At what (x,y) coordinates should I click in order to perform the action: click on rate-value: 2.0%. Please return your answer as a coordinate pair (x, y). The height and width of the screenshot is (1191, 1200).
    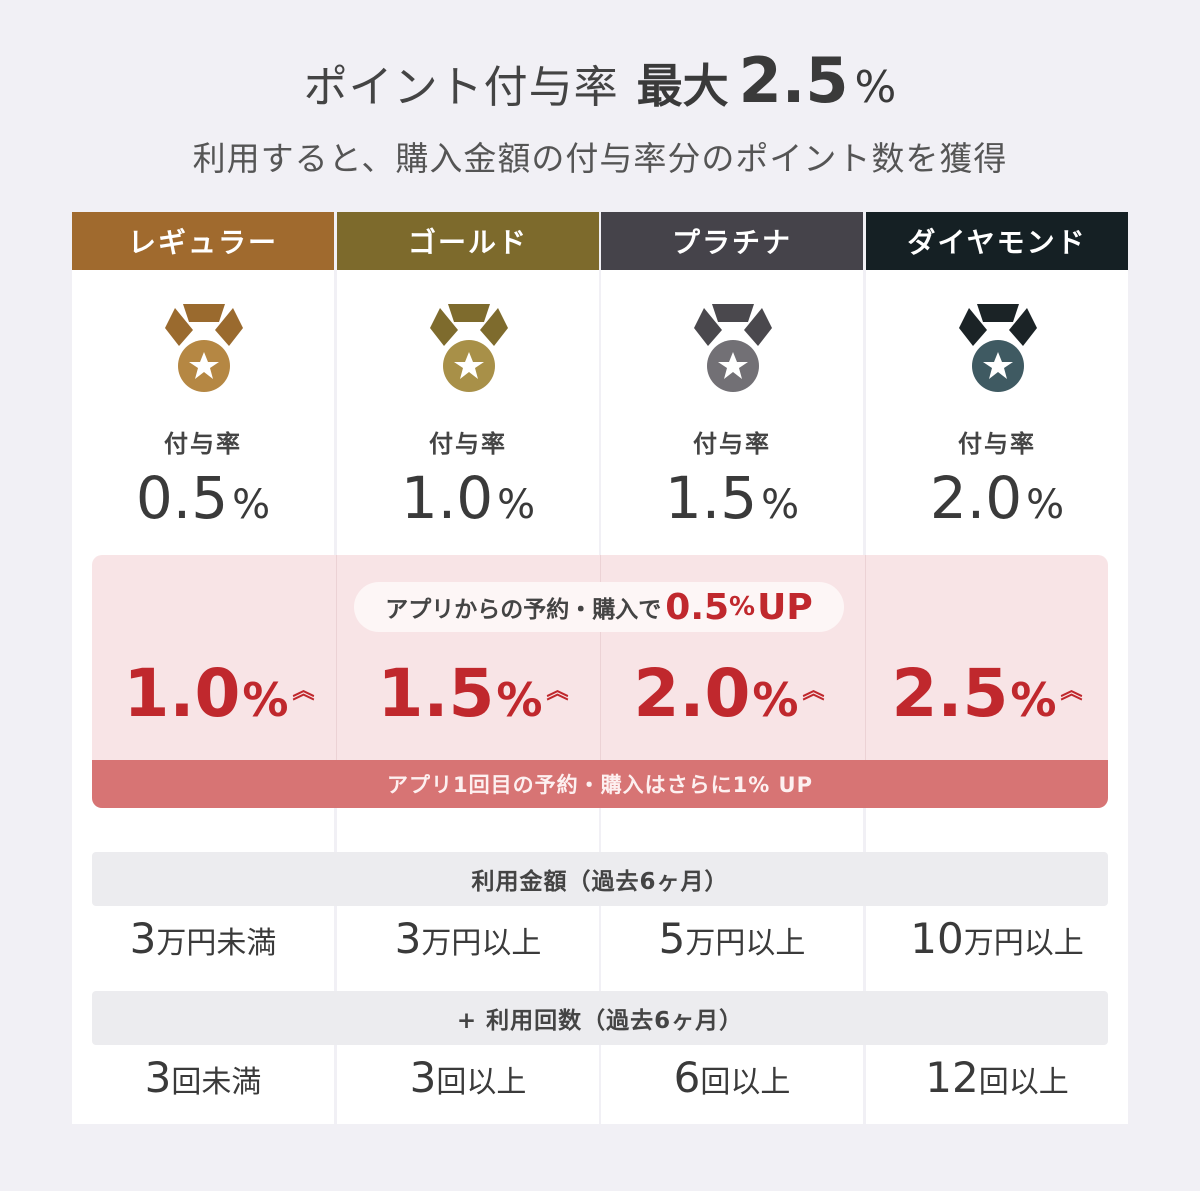
    Looking at the image, I should click on (997, 498).